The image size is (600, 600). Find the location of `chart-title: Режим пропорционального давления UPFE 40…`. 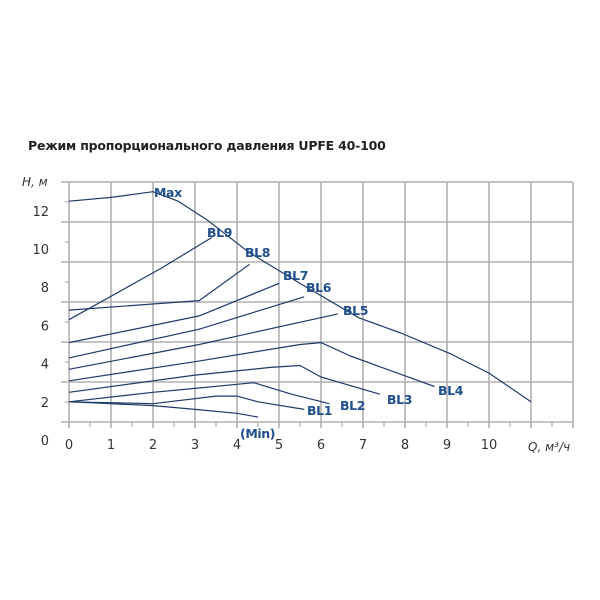

chart-title: Режим пропорционального давления UPFE 40… is located at coordinates (207, 145).